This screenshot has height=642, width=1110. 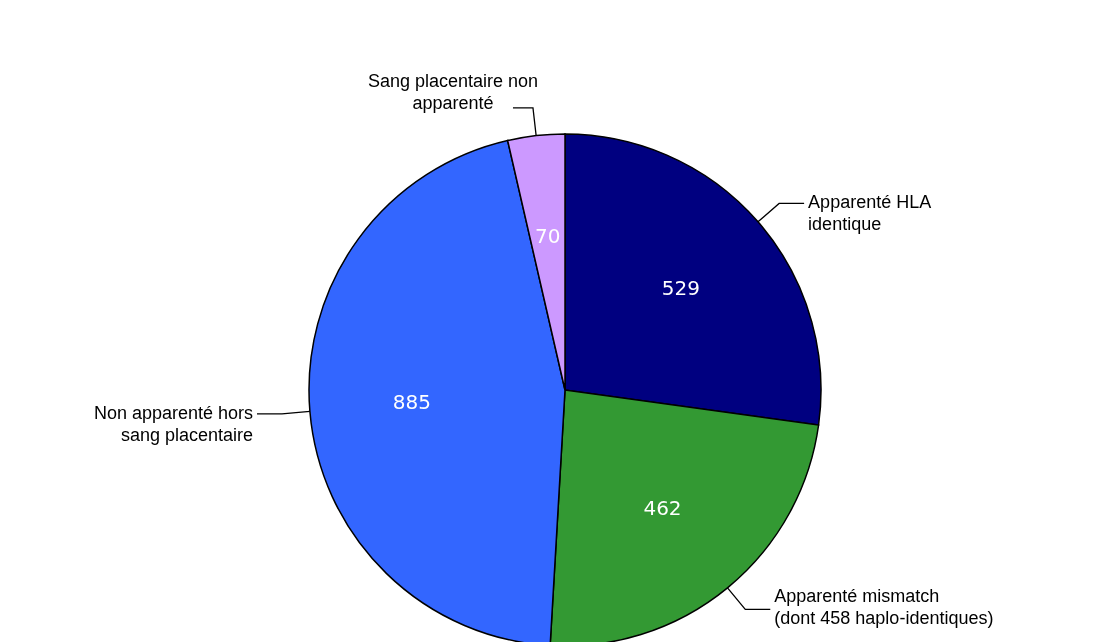 What do you see at coordinates (547, 236) in the screenshot?
I see `data-label: 70` at bounding box center [547, 236].